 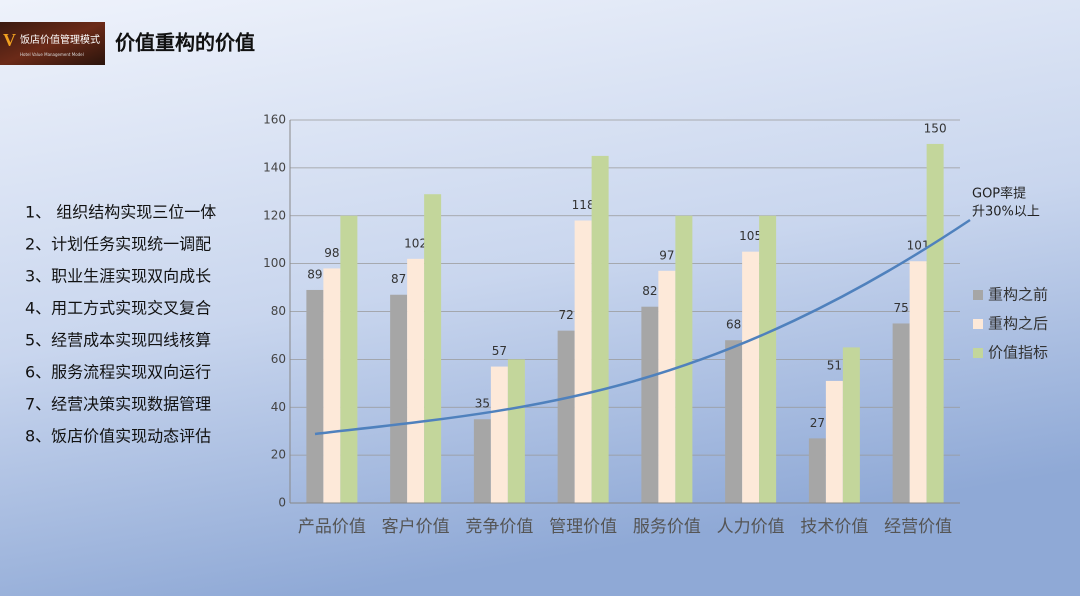 What do you see at coordinates (278, 359) in the screenshot?
I see `y-tick-label: 60` at bounding box center [278, 359].